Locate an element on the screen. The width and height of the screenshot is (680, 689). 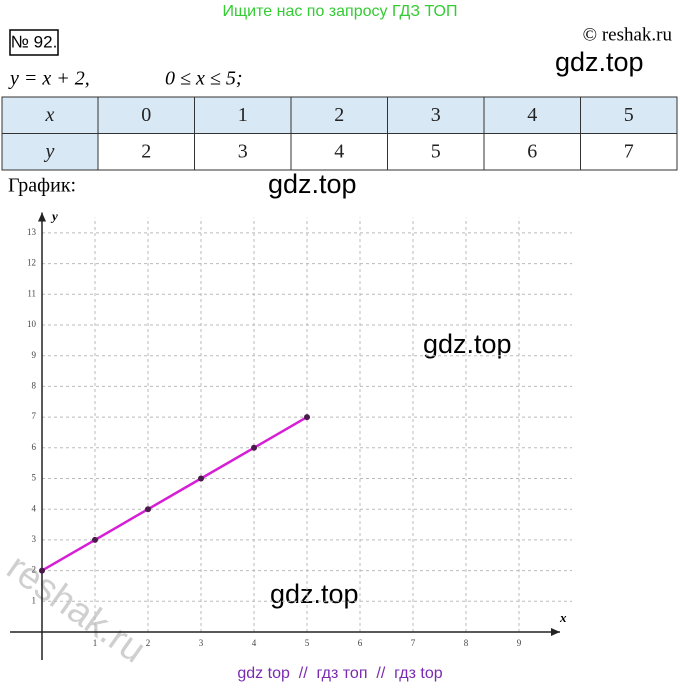
y-axis-arrow is located at coordinates (42, 217).